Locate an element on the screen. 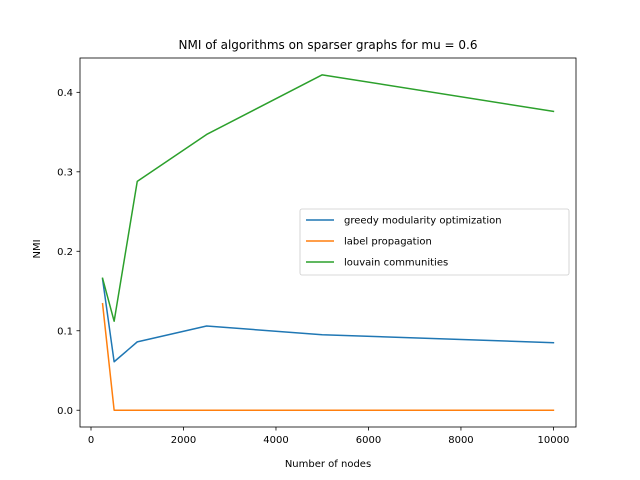  x-tick-label: 2000 is located at coordinates (183, 440).